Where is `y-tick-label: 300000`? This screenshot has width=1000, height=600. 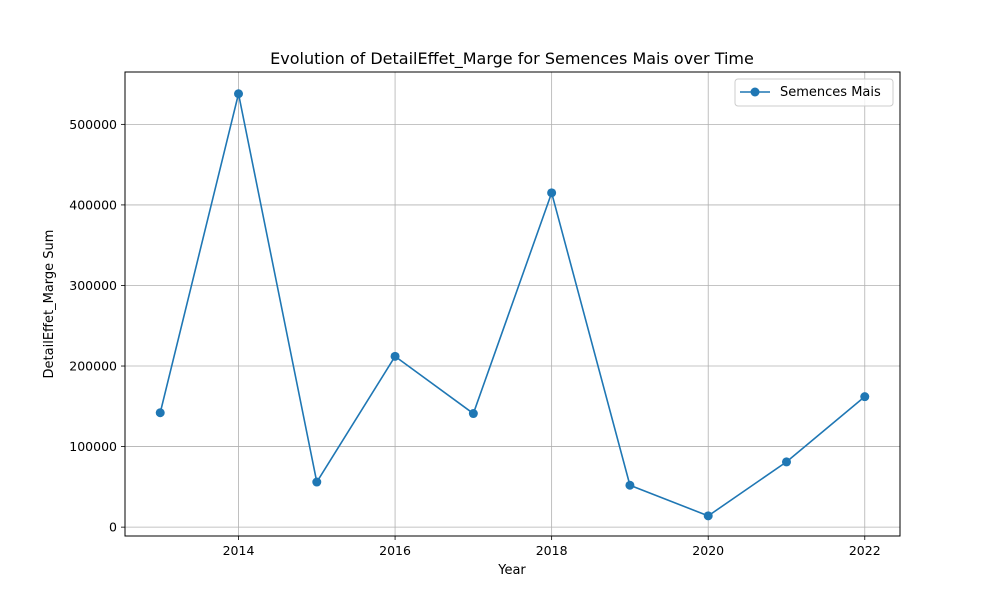 y-tick-label: 300000 is located at coordinates (93, 285).